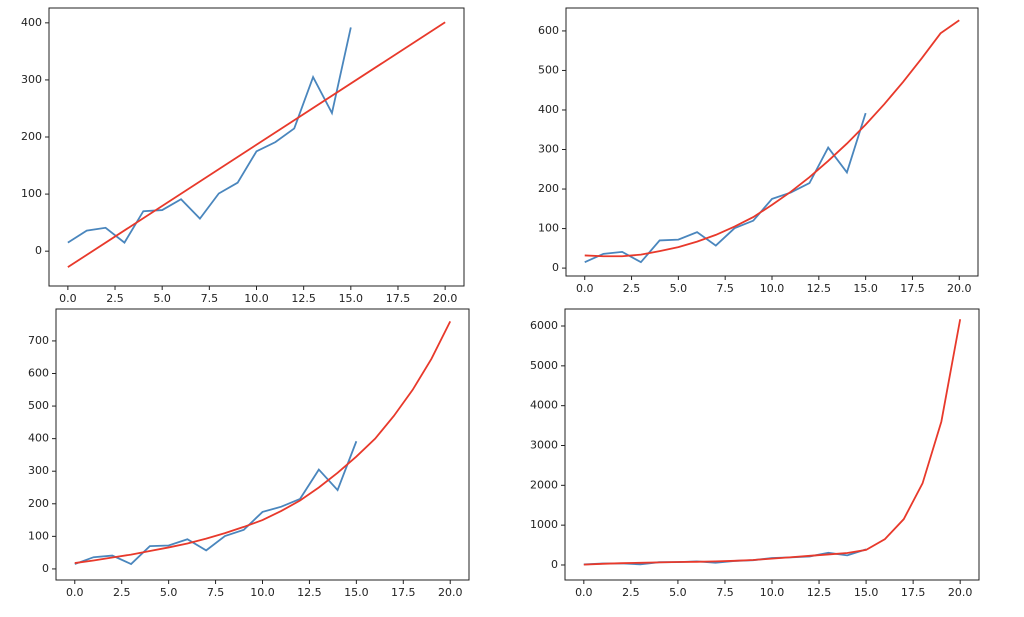 The image size is (1024, 617). I want to click on y-tick-label: 2000, so click(544, 484).